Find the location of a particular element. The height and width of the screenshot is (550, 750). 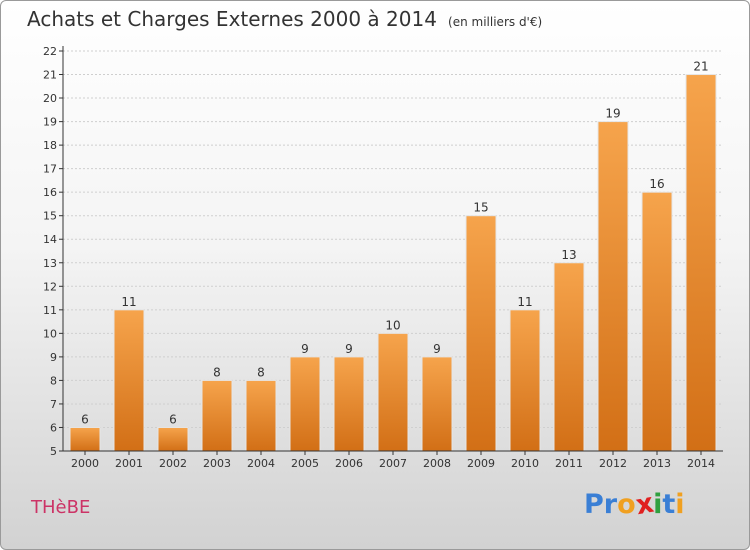

bar-2010 is located at coordinates (525, 380).